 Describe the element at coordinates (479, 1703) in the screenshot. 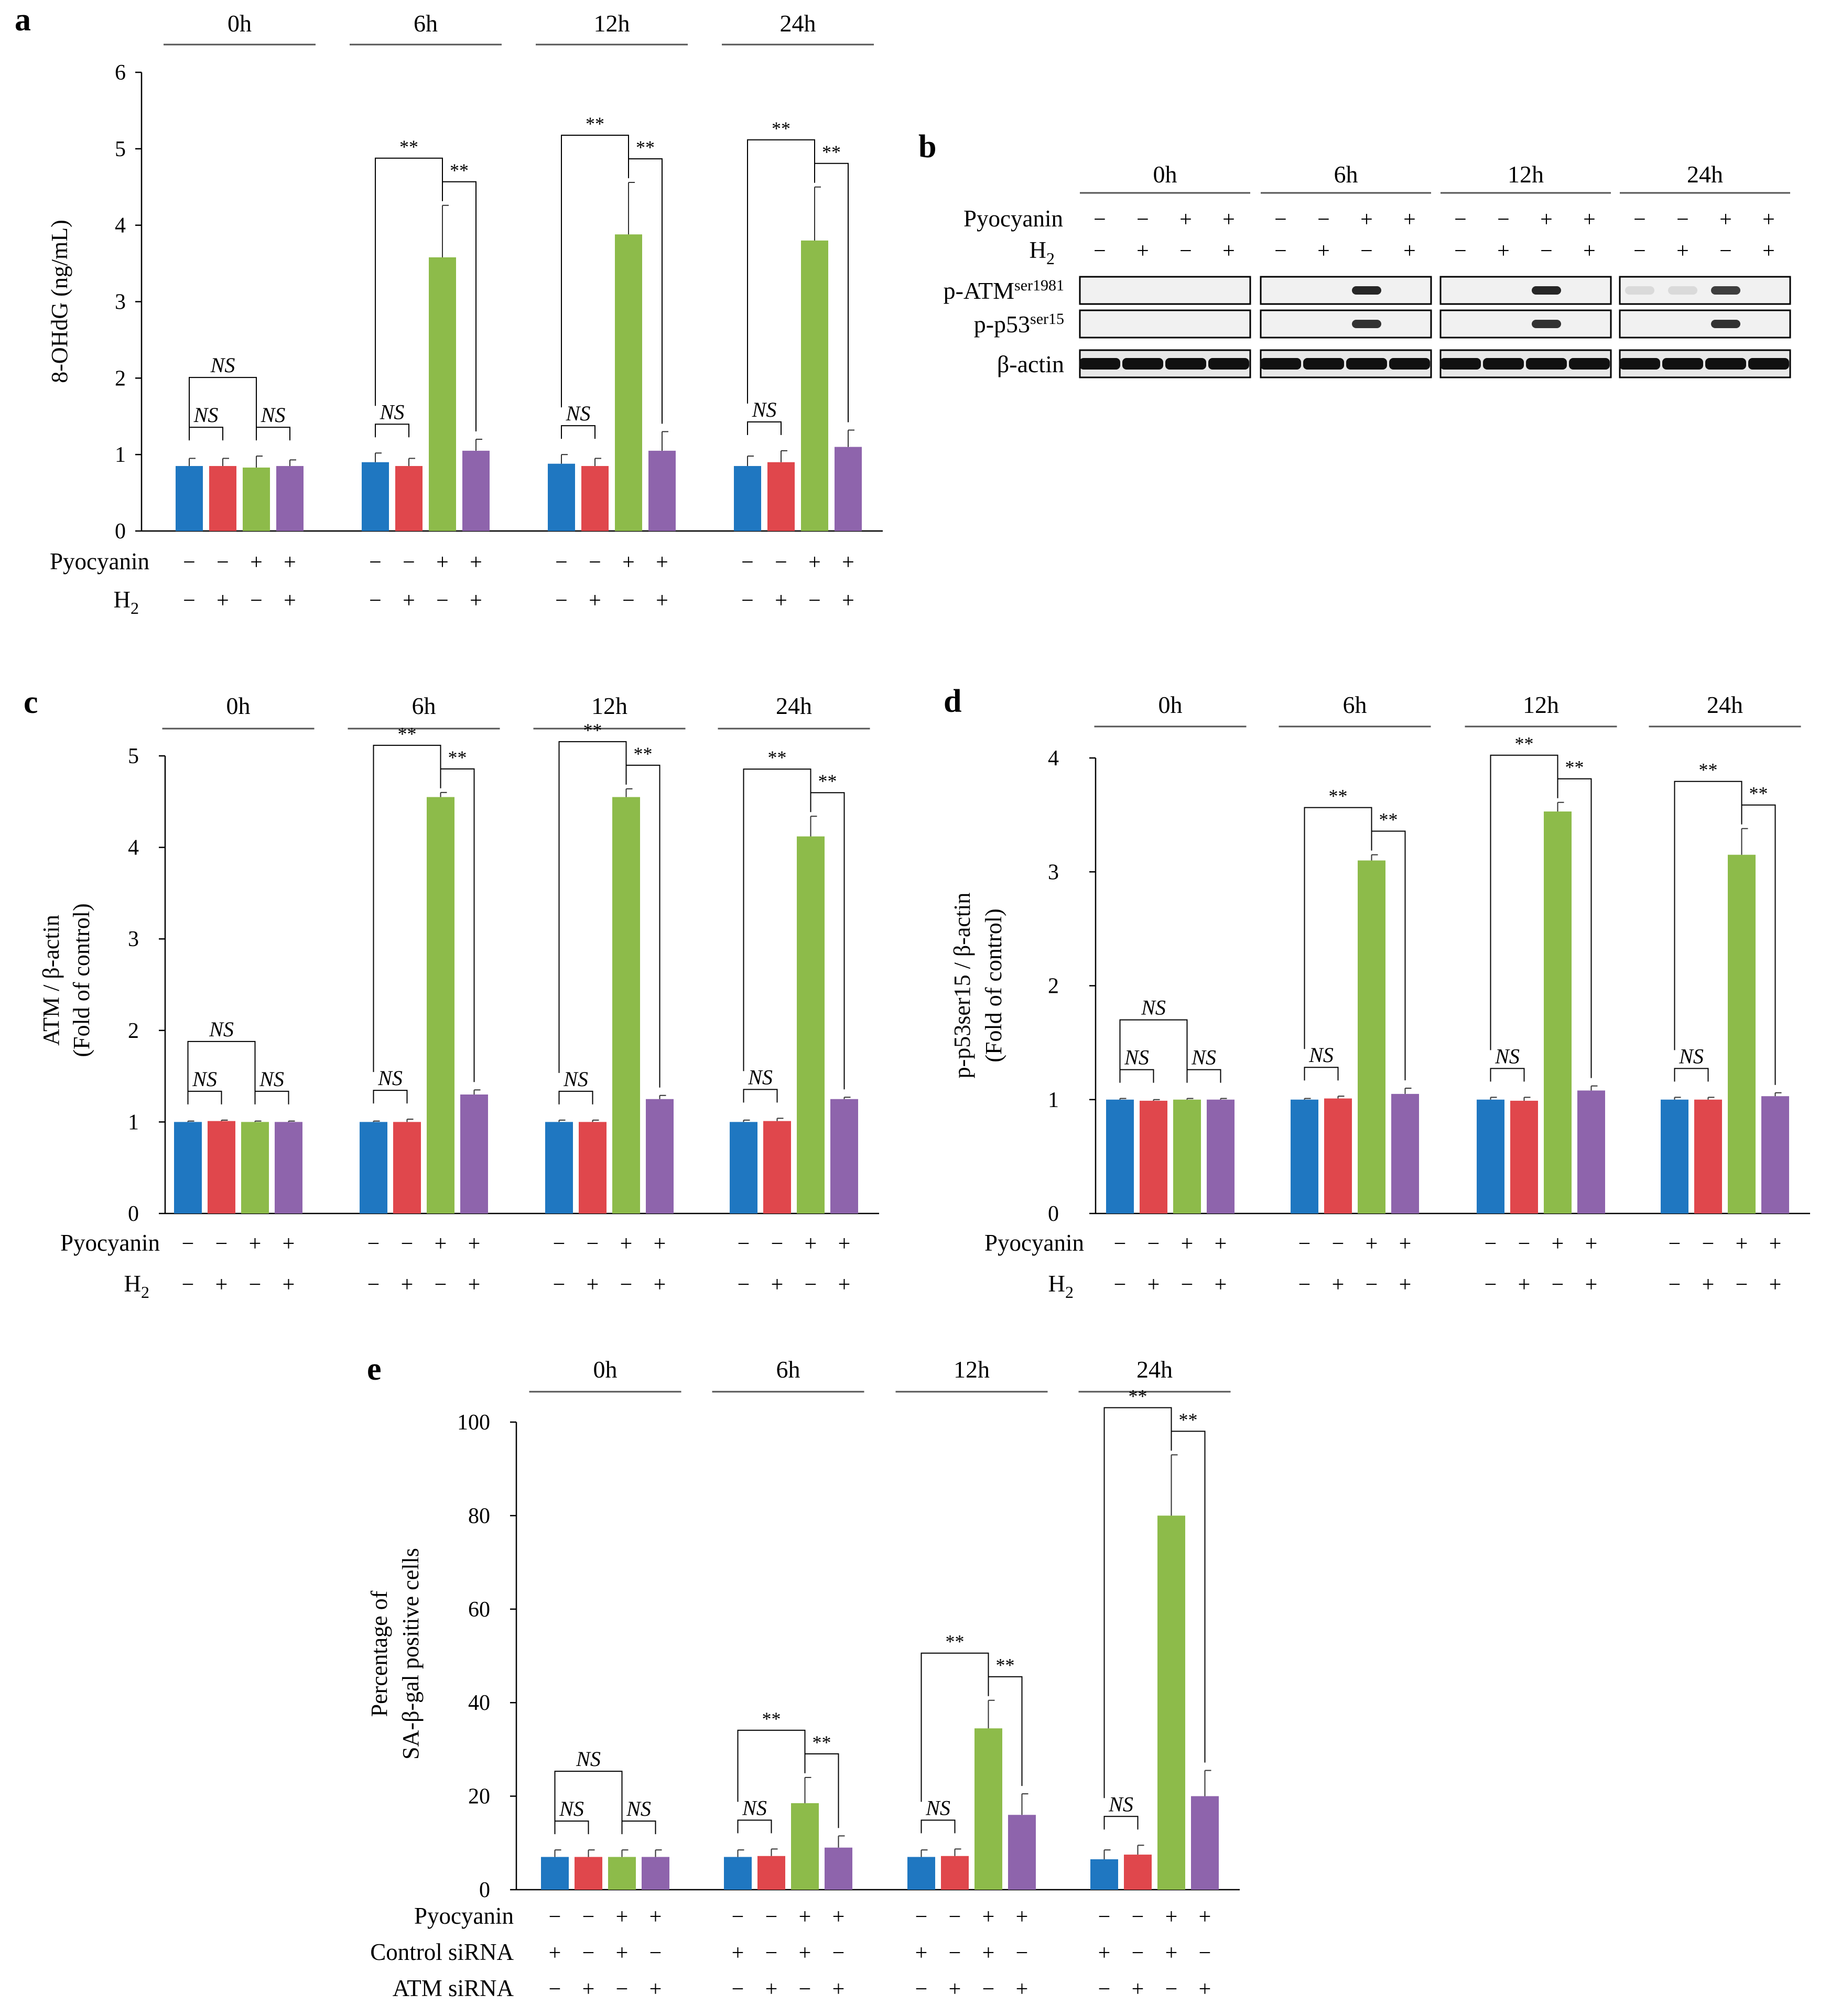

I see `y-tick-label: 40` at that location.